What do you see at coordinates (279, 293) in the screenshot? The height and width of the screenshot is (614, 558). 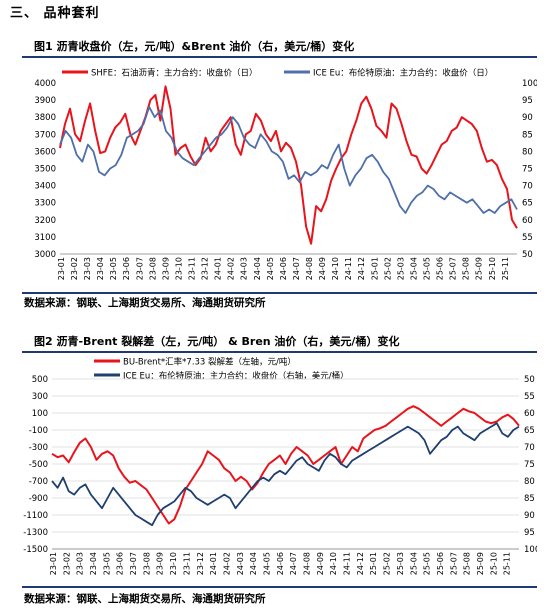 I see `figure-1-bottom-rule` at bounding box center [279, 293].